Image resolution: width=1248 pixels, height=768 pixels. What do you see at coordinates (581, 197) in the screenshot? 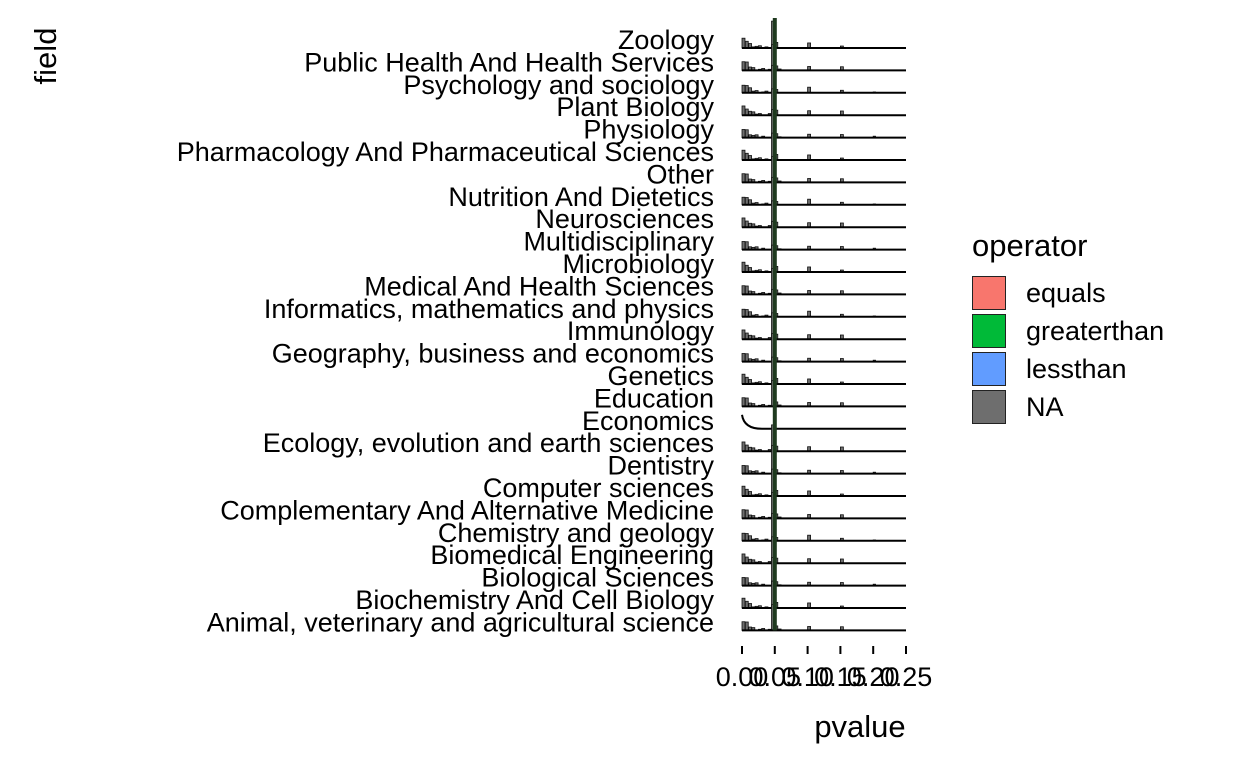
I see `category-label: Nutrition And Dietetics` at bounding box center [581, 197].